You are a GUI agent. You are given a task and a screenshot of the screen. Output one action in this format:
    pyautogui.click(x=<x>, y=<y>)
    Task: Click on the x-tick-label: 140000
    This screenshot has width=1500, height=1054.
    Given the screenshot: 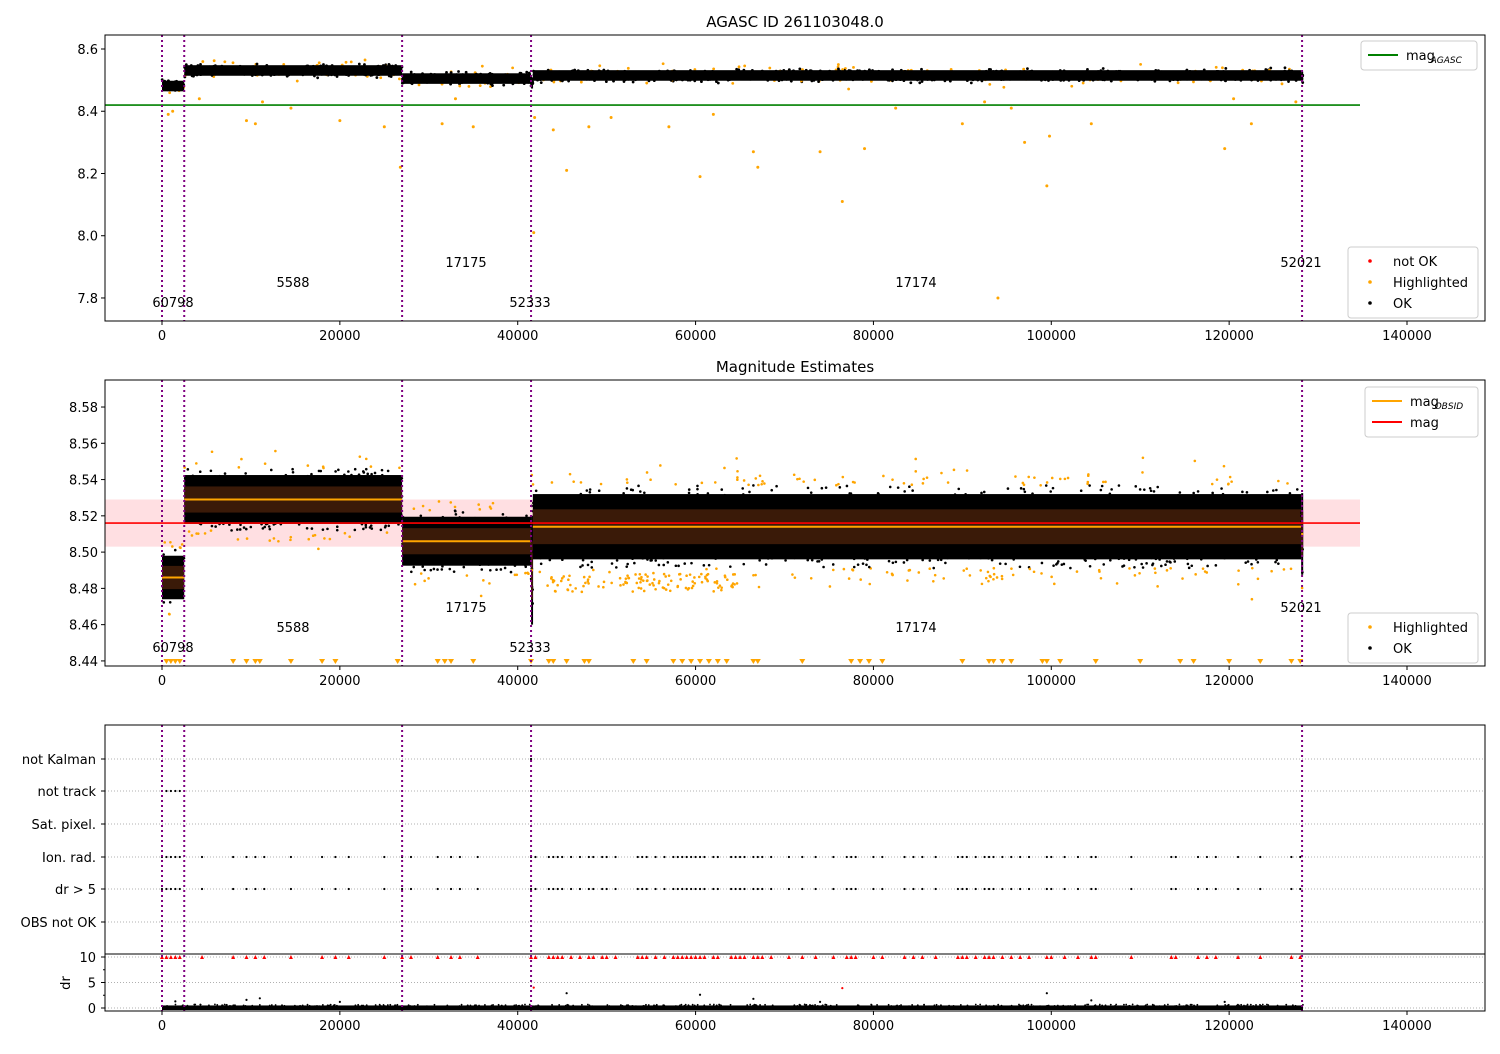 What is the action you would take?
    pyautogui.click(x=1407, y=336)
    